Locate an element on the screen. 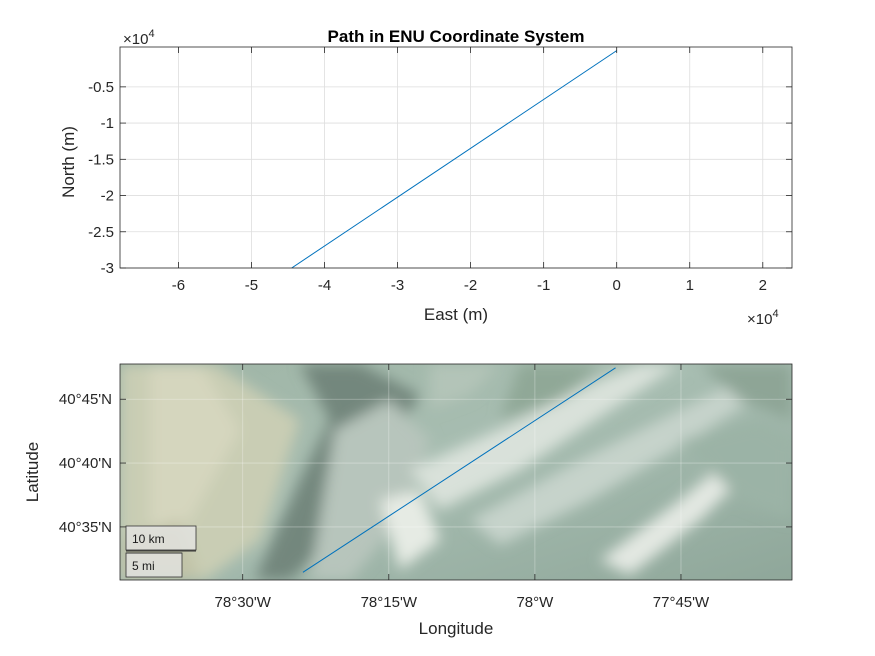  enu-xtick-label: -1 is located at coordinates (543, 285).